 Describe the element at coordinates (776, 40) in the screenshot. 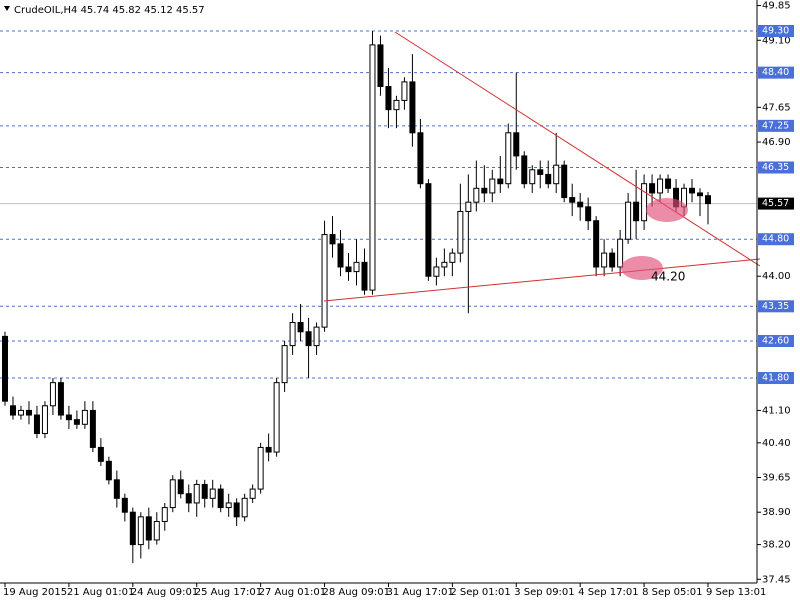

I see `y-tick-label: 49.10` at that location.